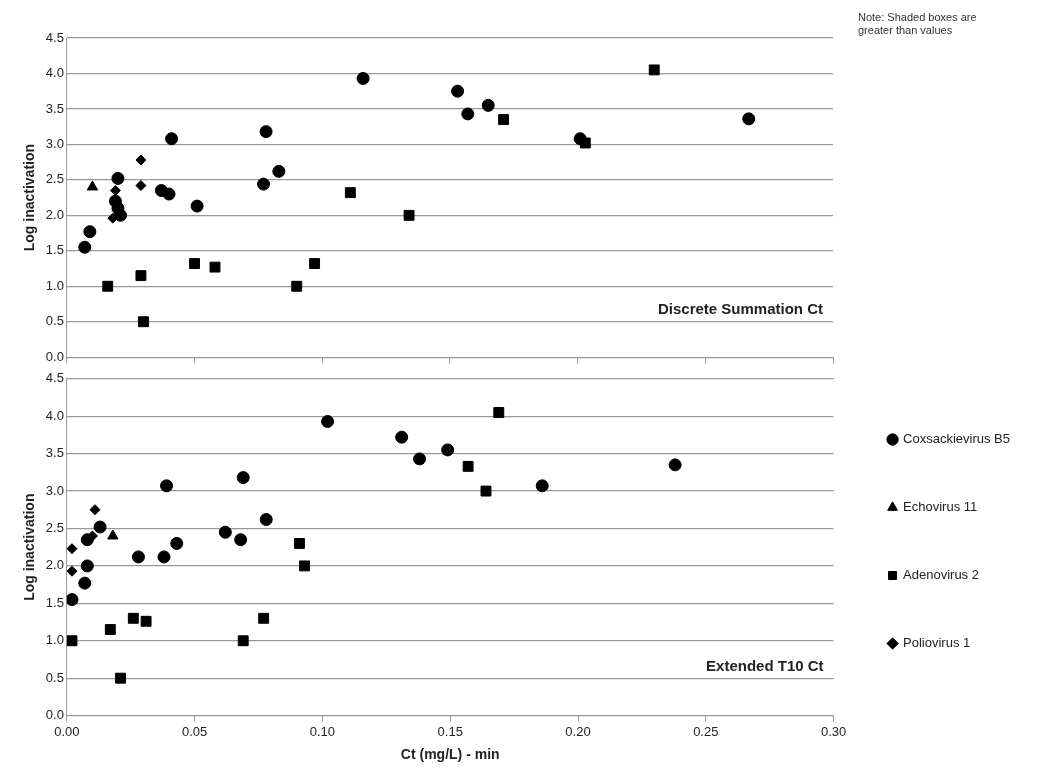  Describe the element at coordinates (833, 731) in the screenshot. I see `x-tick-label: 0.30` at that location.